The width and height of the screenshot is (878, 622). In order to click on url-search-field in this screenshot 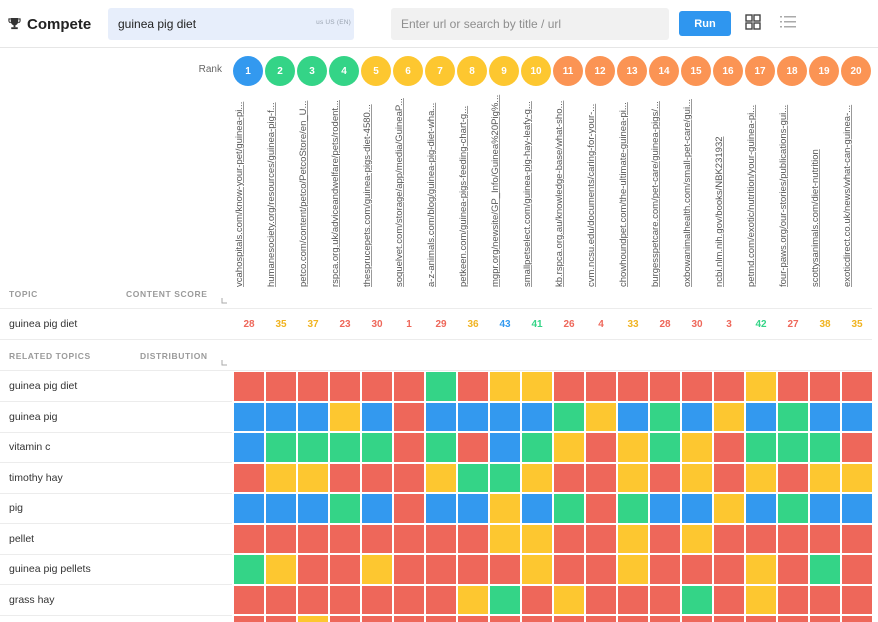, I will do `click(530, 24)`.